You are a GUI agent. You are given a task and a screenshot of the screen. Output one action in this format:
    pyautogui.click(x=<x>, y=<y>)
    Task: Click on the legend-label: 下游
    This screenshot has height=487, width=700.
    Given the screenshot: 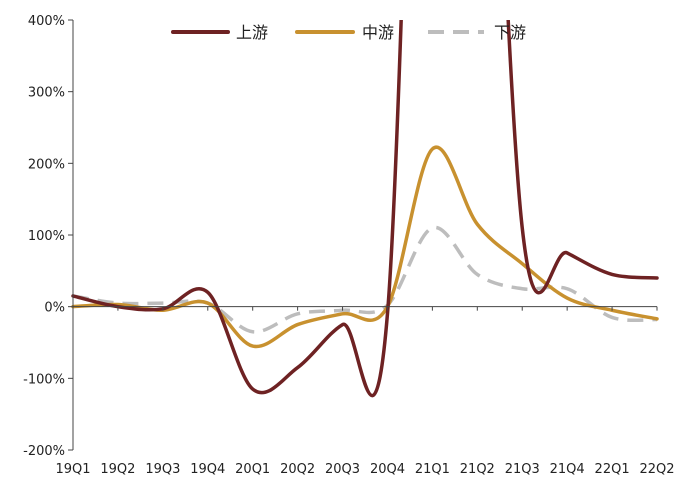 What is the action you would take?
    pyautogui.click(x=510, y=32)
    